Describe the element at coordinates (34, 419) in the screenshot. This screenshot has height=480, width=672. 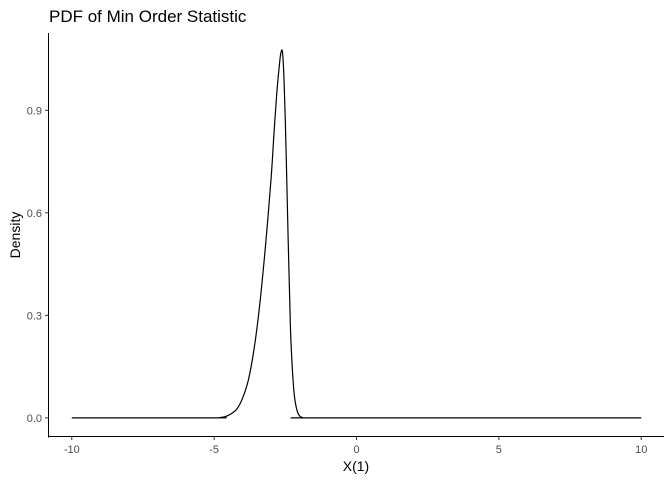
I see `y-tick-label: 0.0` at that location.